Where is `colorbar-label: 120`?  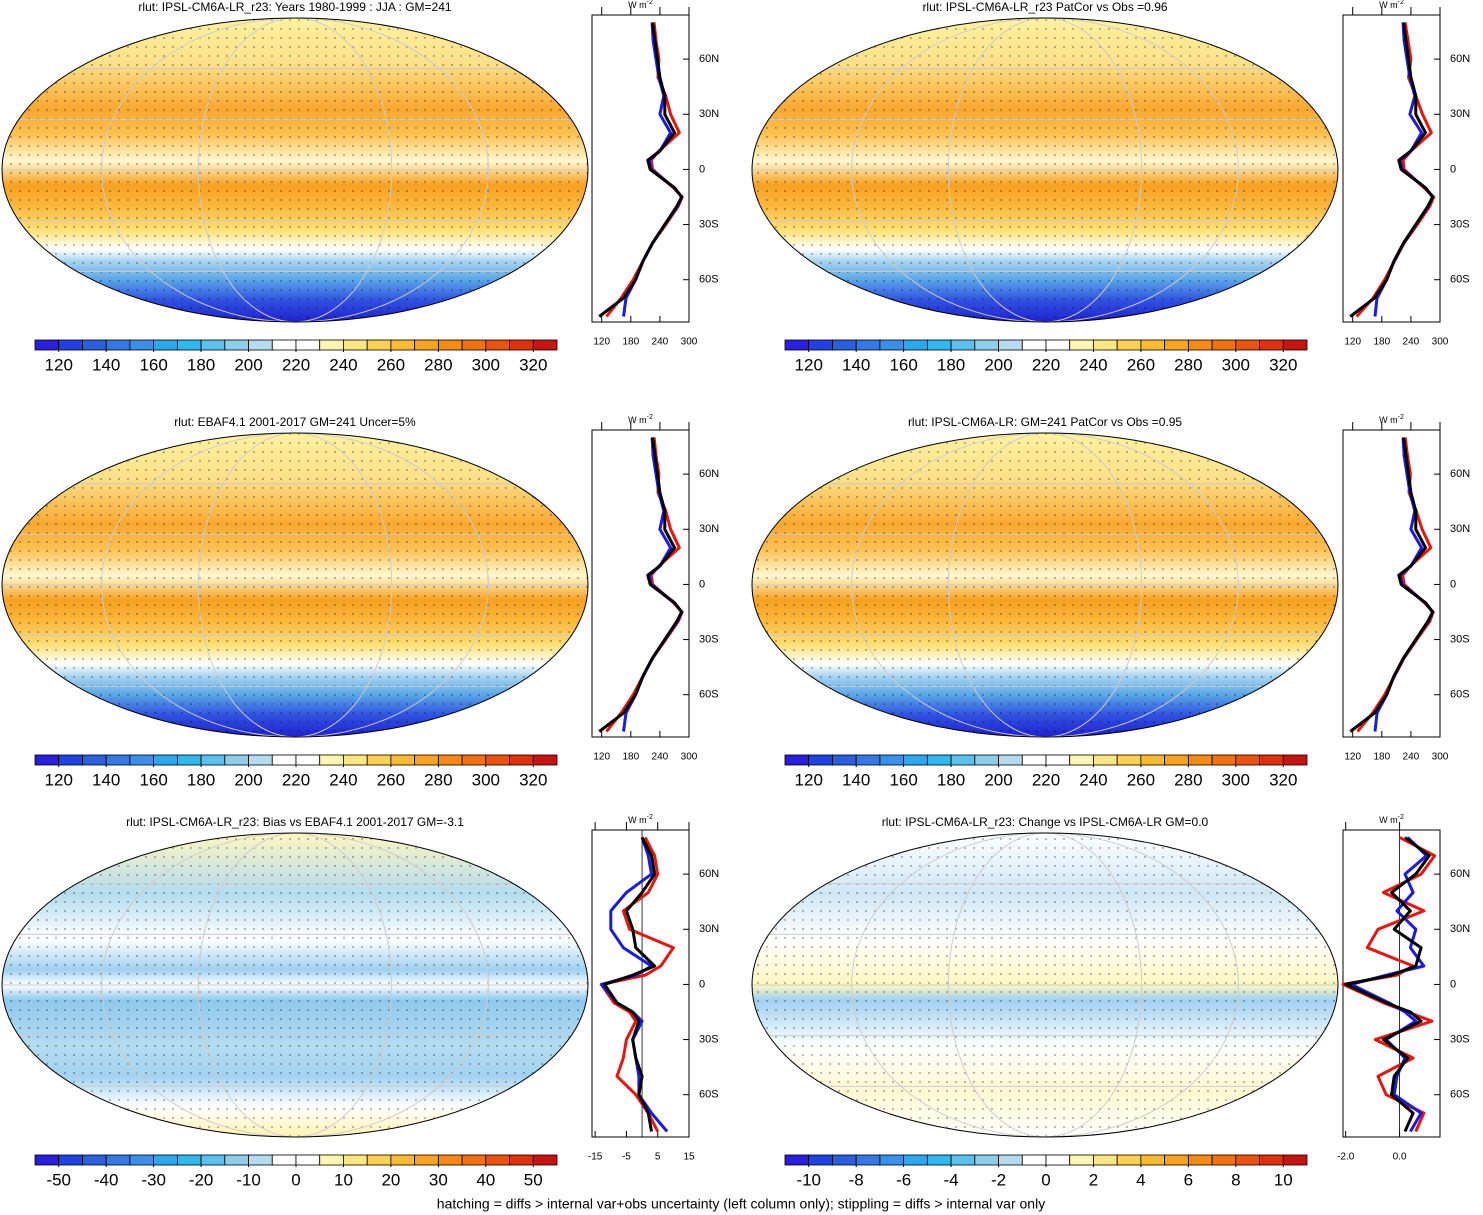
colorbar-label: 120 is located at coordinates (809, 364).